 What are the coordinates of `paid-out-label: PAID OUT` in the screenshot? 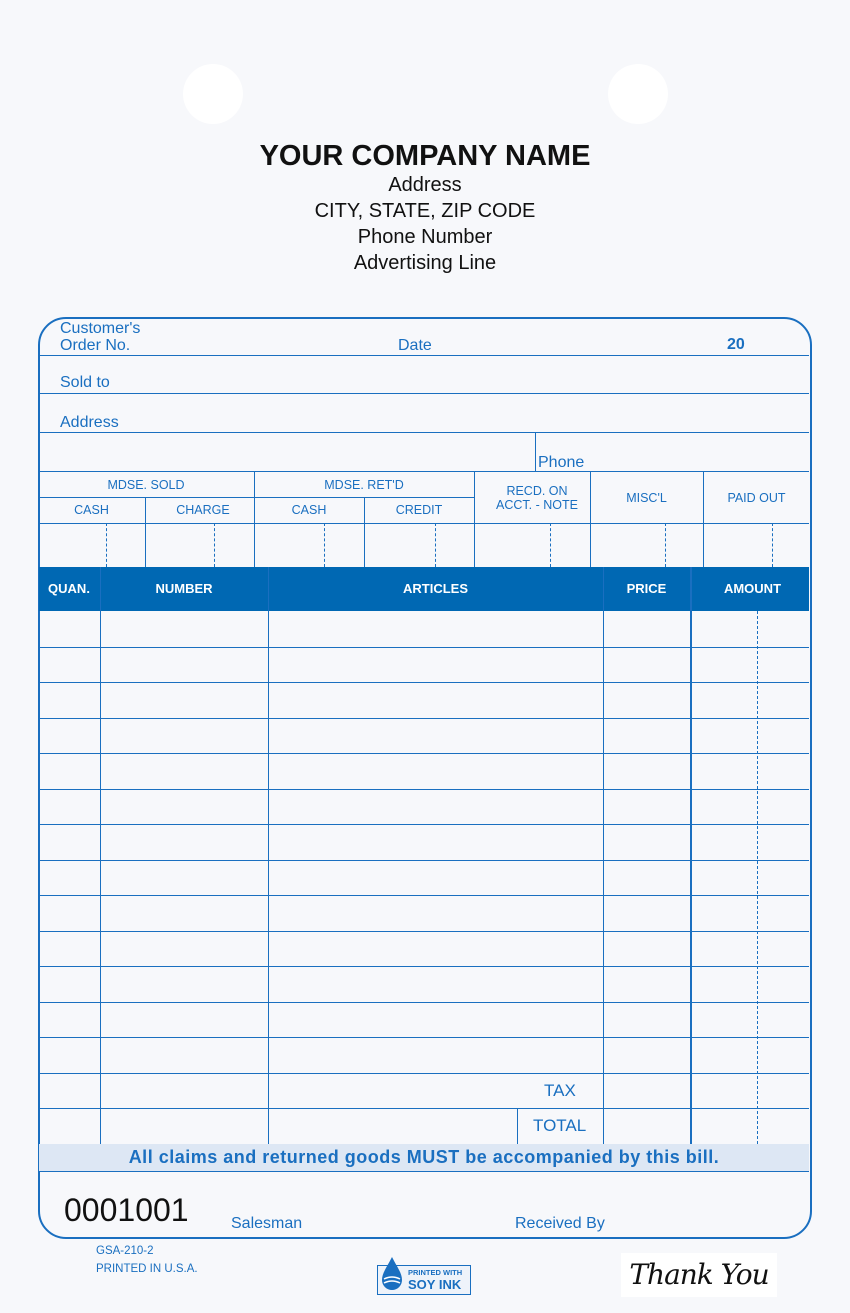 It's located at (756, 498).